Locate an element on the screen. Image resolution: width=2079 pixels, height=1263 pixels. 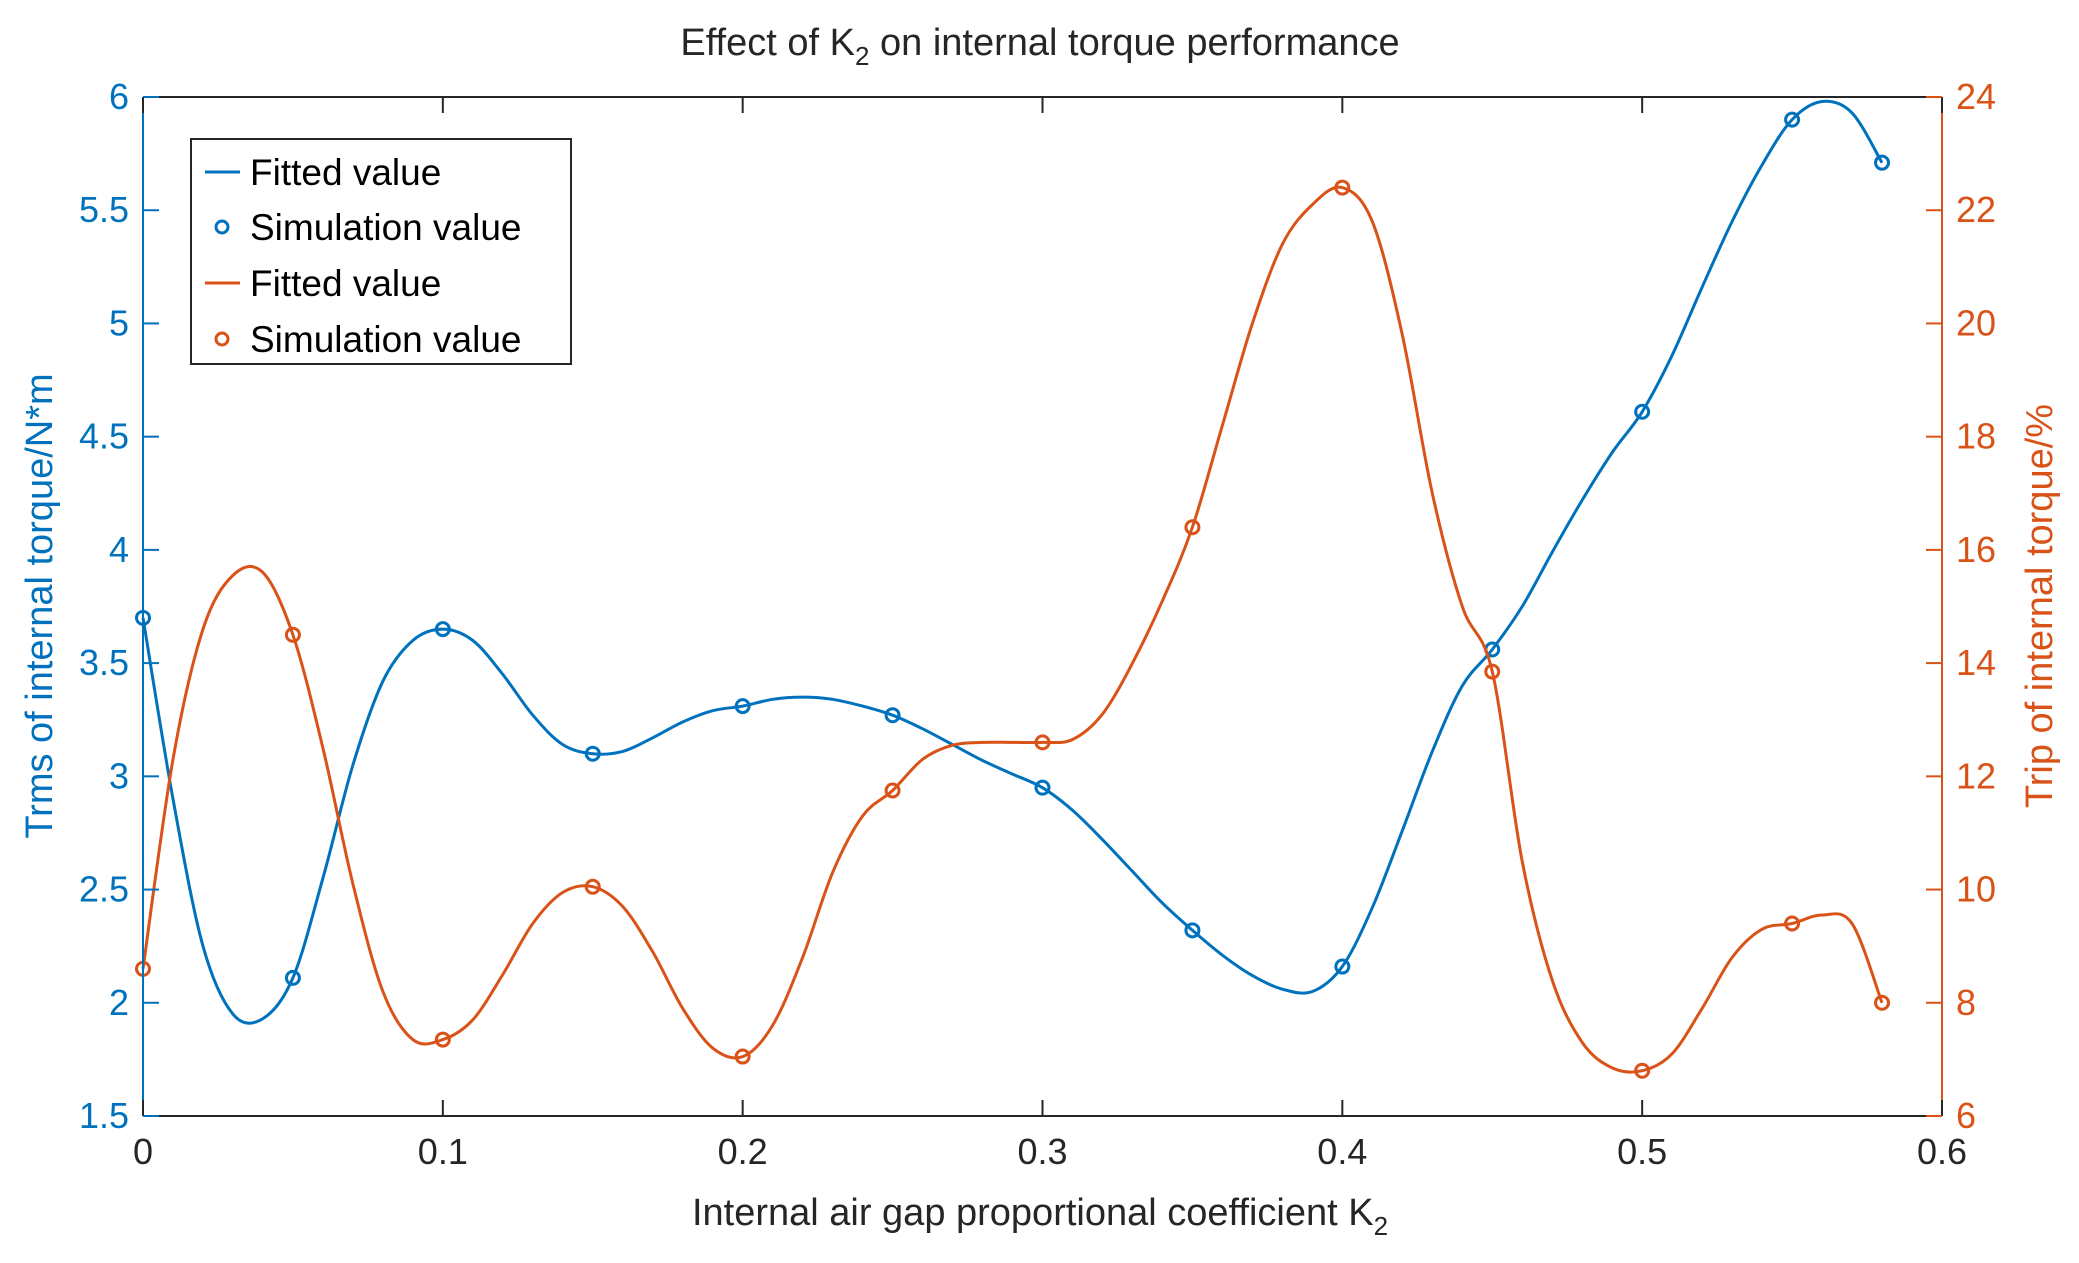
y-left-tick-label: 5.5 is located at coordinates (104, 209).